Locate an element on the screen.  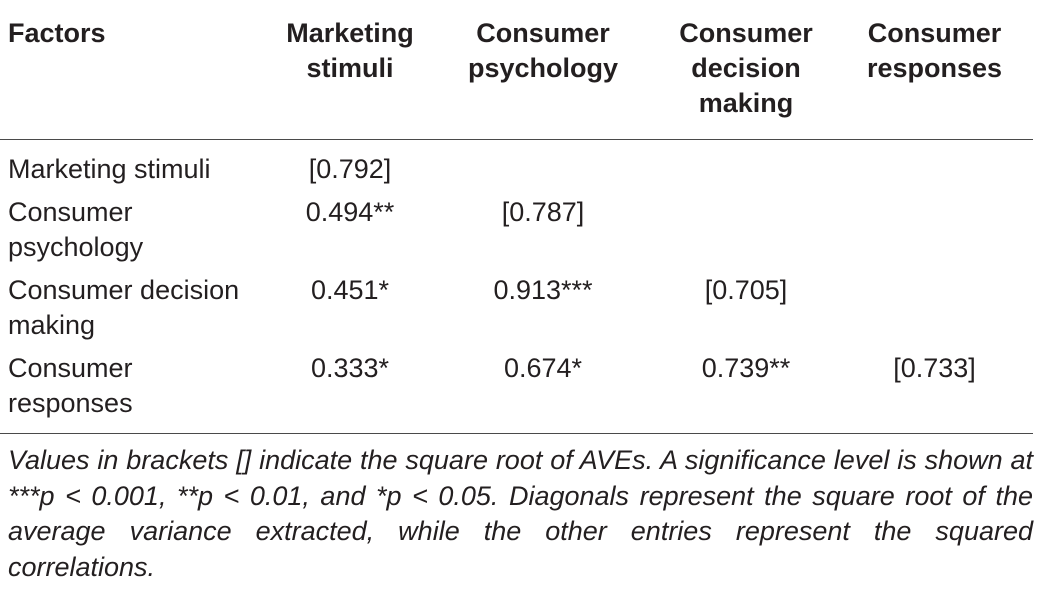
header-consumer-responses: Consumer responses is located at coordinates (934, 70).